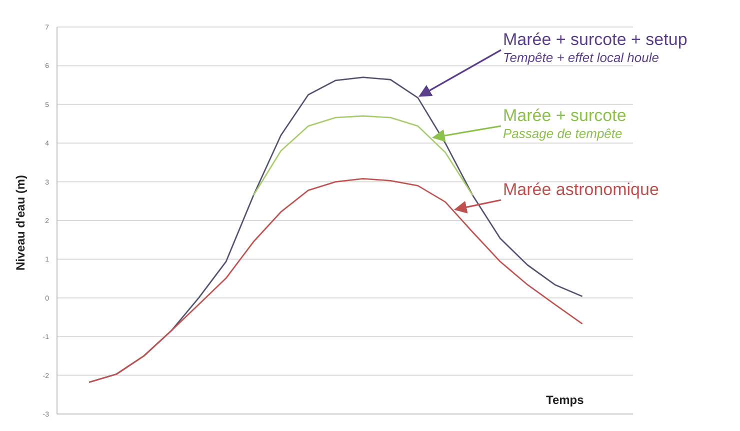 This screenshot has height=431, width=740. Describe the element at coordinates (564, 116) in the screenshot. I see `text: Marée + surcote` at that location.